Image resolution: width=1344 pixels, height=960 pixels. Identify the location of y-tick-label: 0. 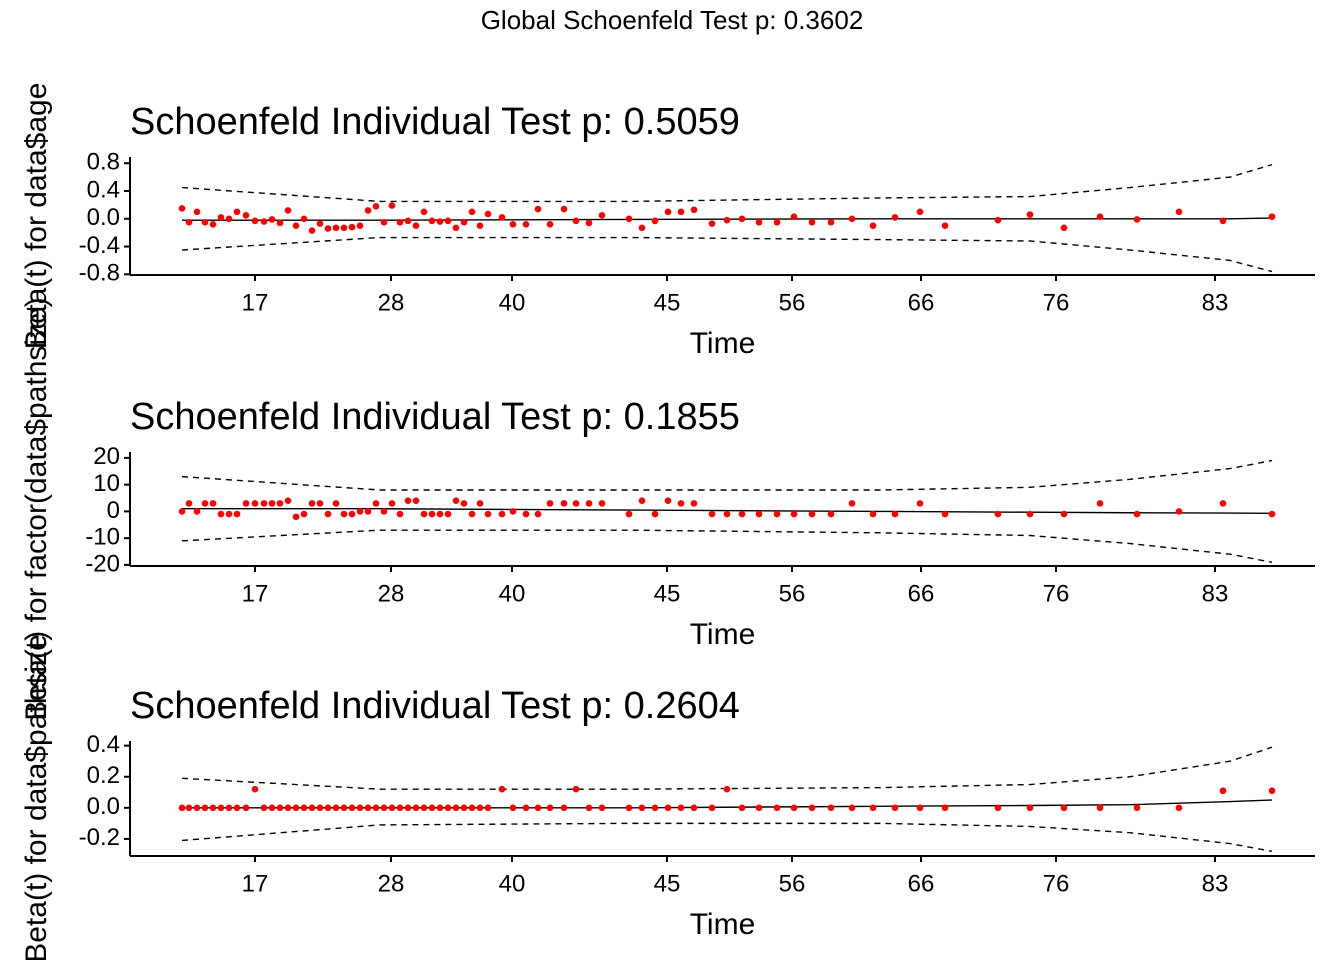
(113, 510).